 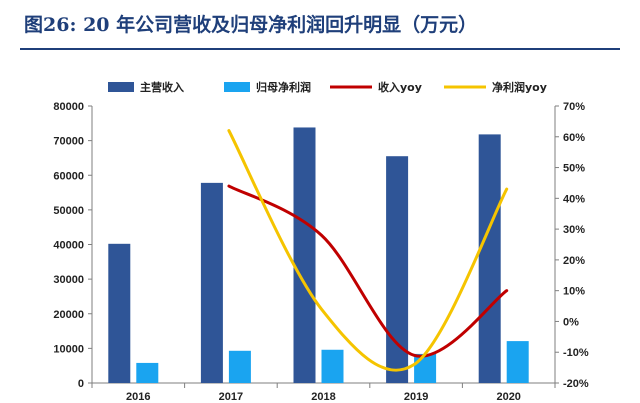 I want to click on right-tick-label: -10%, so click(x=576, y=353).